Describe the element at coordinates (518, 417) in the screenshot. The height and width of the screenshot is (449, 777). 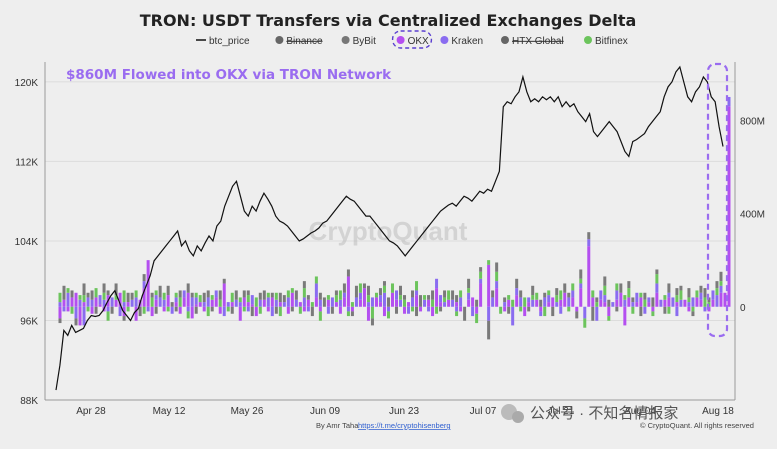
I see `wechat-icon-small` at that location.